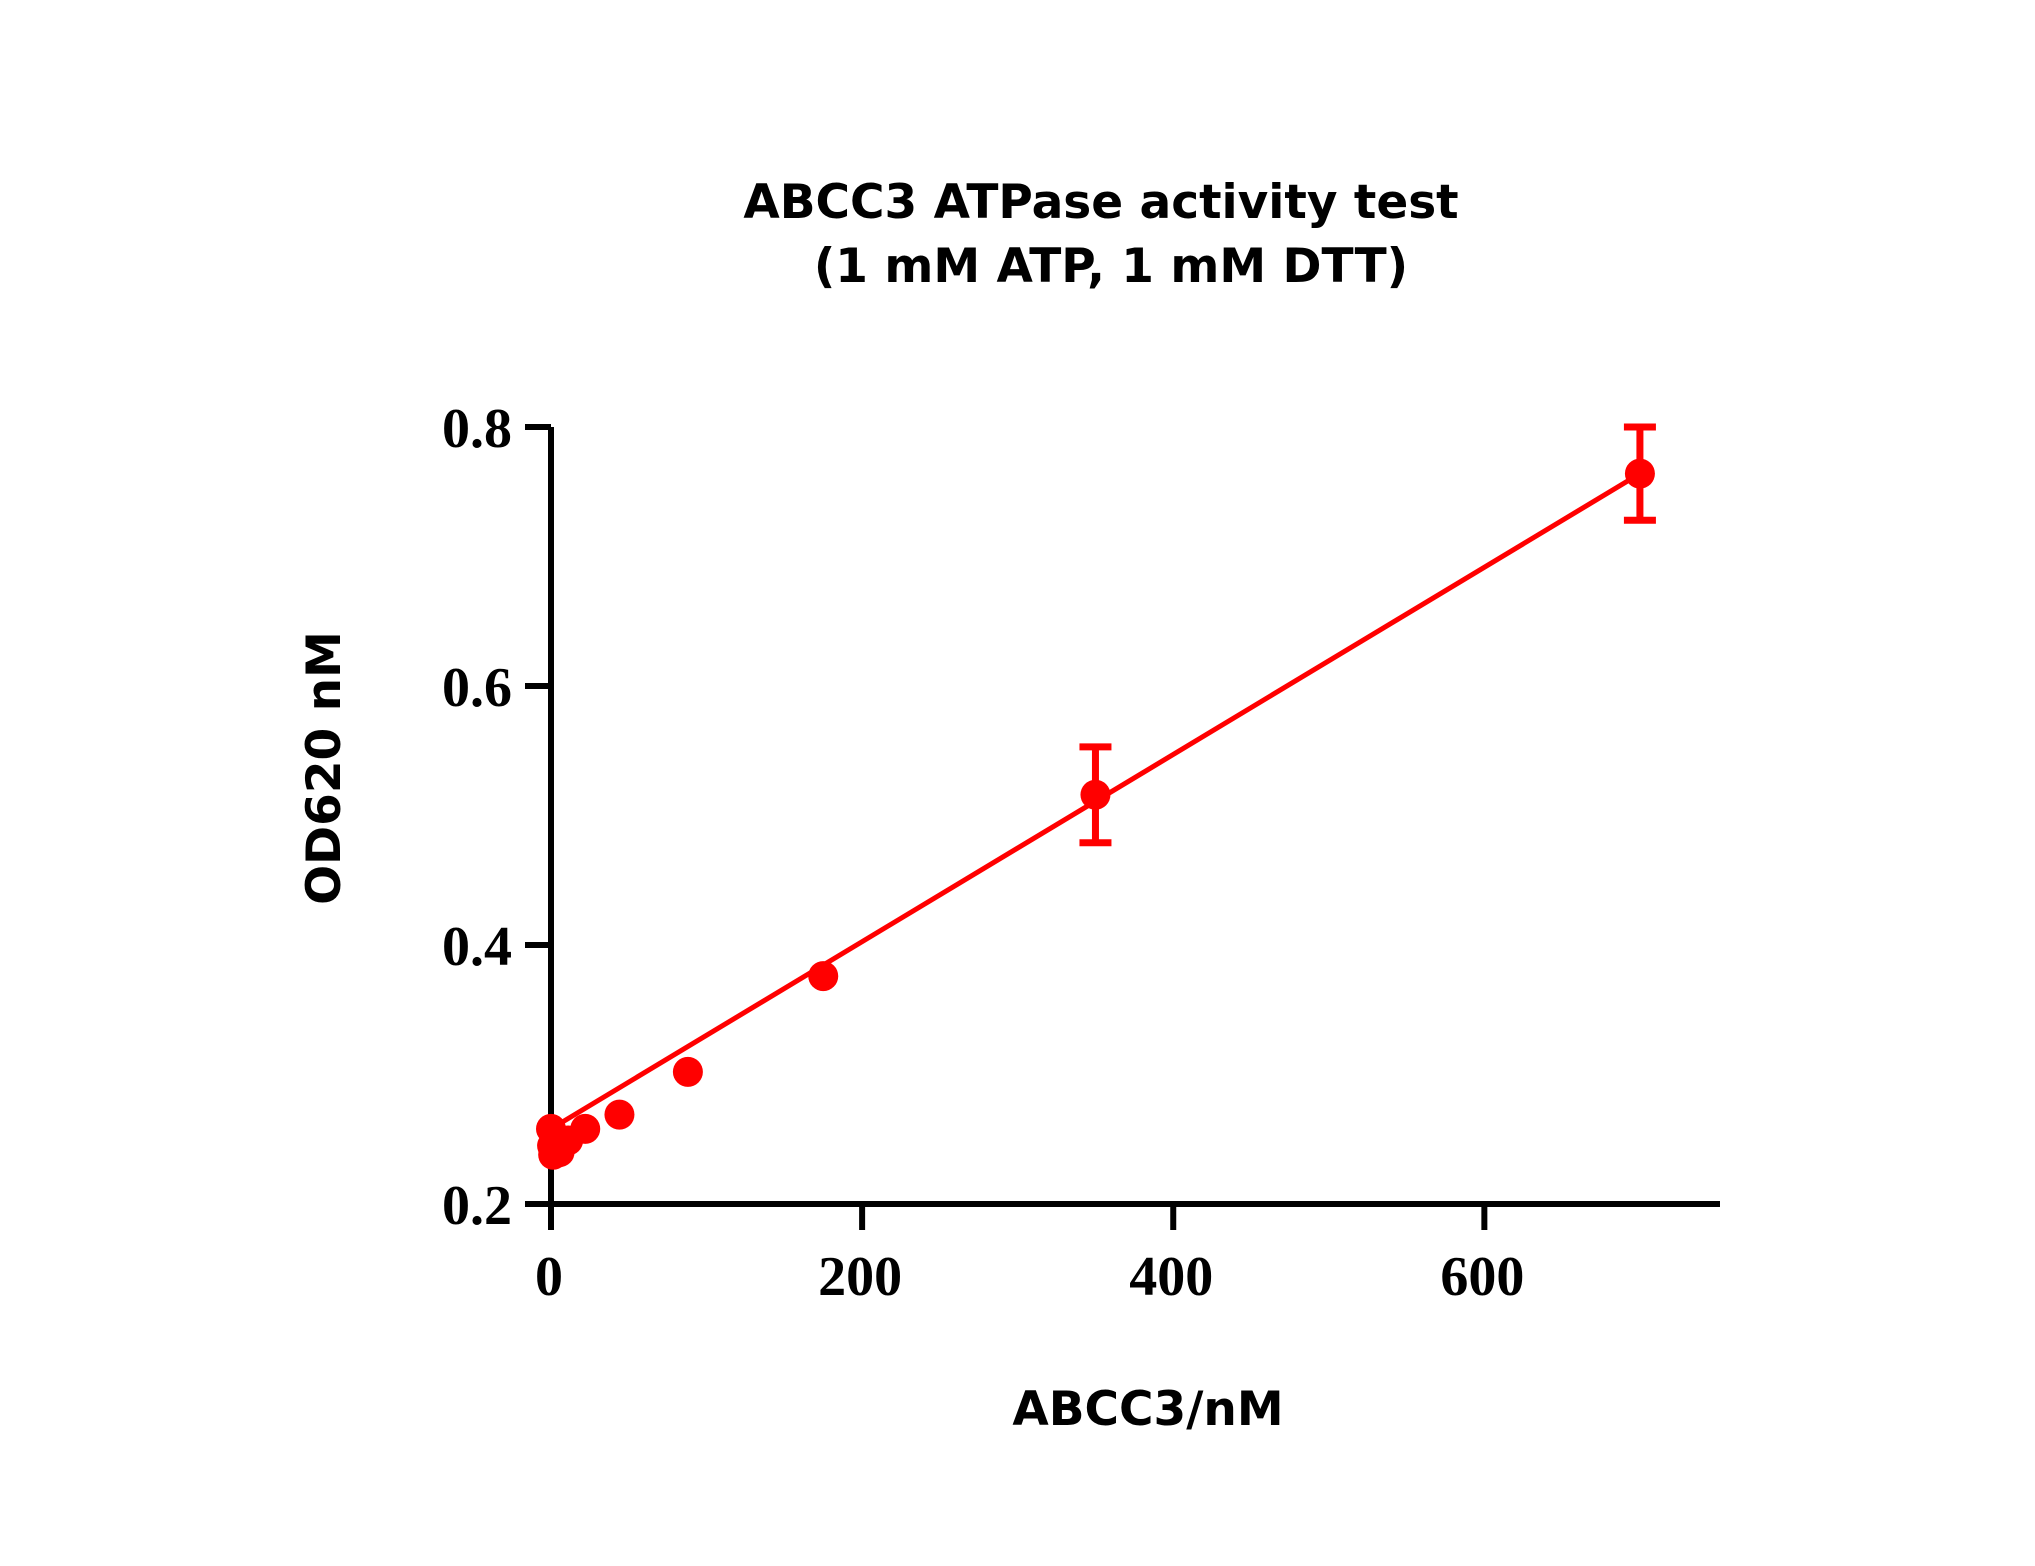 The height and width of the screenshot is (1566, 2035). What do you see at coordinates (477, 429) in the screenshot?
I see `y-tick-label: 0.8` at bounding box center [477, 429].